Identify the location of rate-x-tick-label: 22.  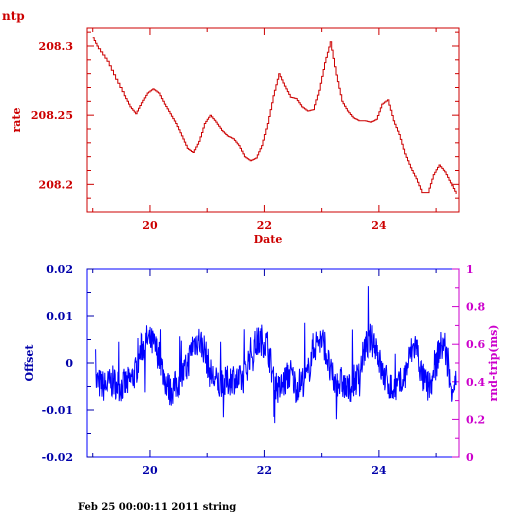
(264, 225).